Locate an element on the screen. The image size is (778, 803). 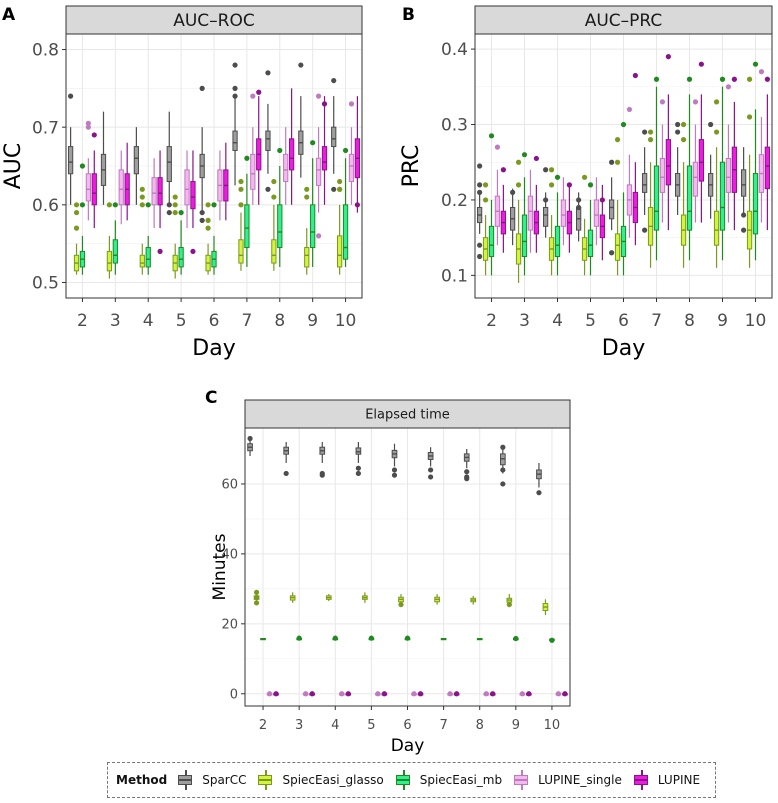
box-a-lupine-single-day2 is located at coordinates (88, 187).